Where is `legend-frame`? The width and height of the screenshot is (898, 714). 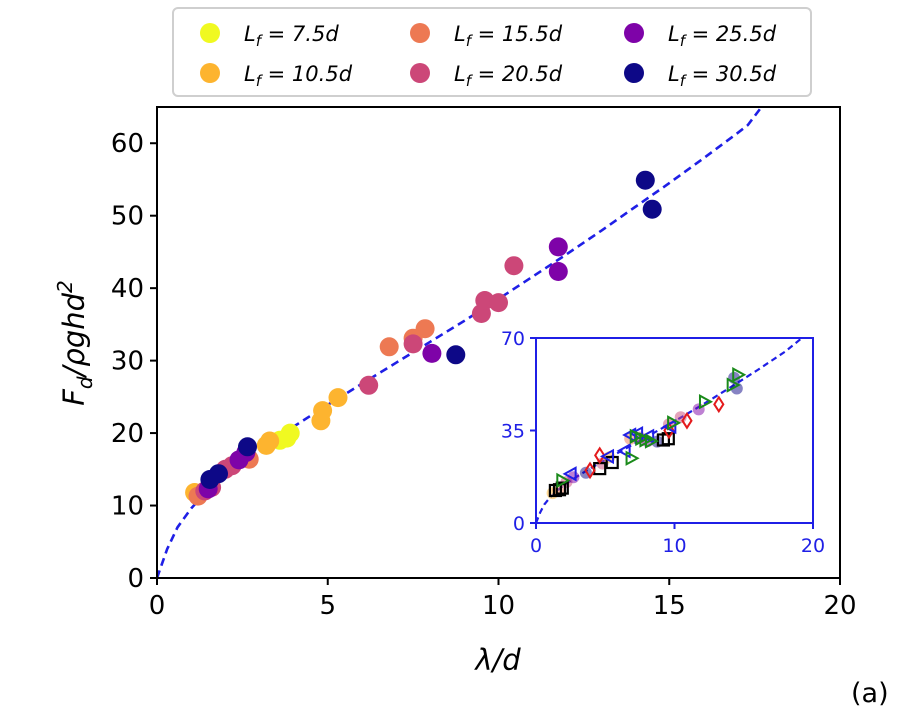
legend-frame is located at coordinates (492, 52).